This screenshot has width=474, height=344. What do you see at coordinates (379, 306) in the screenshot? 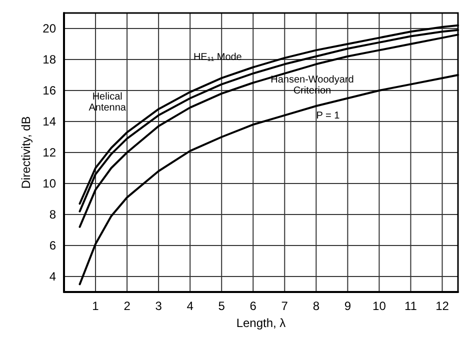
I see `x-tick-label: 10` at bounding box center [379, 306].